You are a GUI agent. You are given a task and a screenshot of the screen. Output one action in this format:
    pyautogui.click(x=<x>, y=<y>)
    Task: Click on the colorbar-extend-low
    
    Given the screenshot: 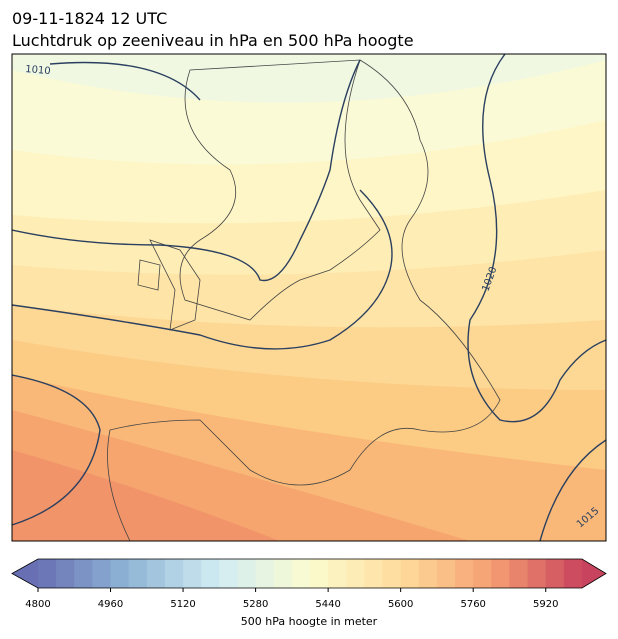 What is the action you would take?
    pyautogui.click(x=25, y=573)
    